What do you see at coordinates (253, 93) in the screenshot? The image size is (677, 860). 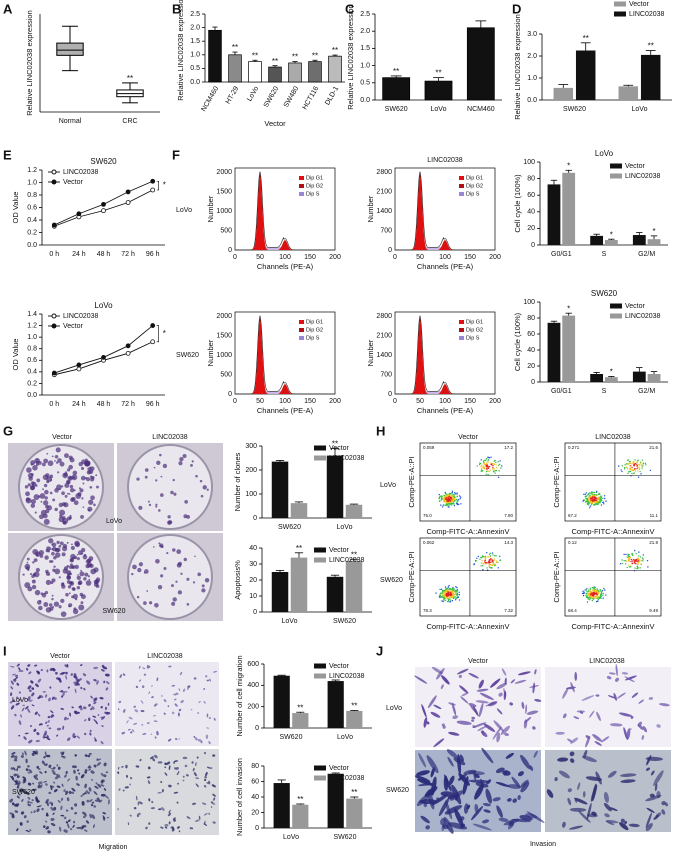 I see `x-tick-label: LoVo` at bounding box center [253, 93].